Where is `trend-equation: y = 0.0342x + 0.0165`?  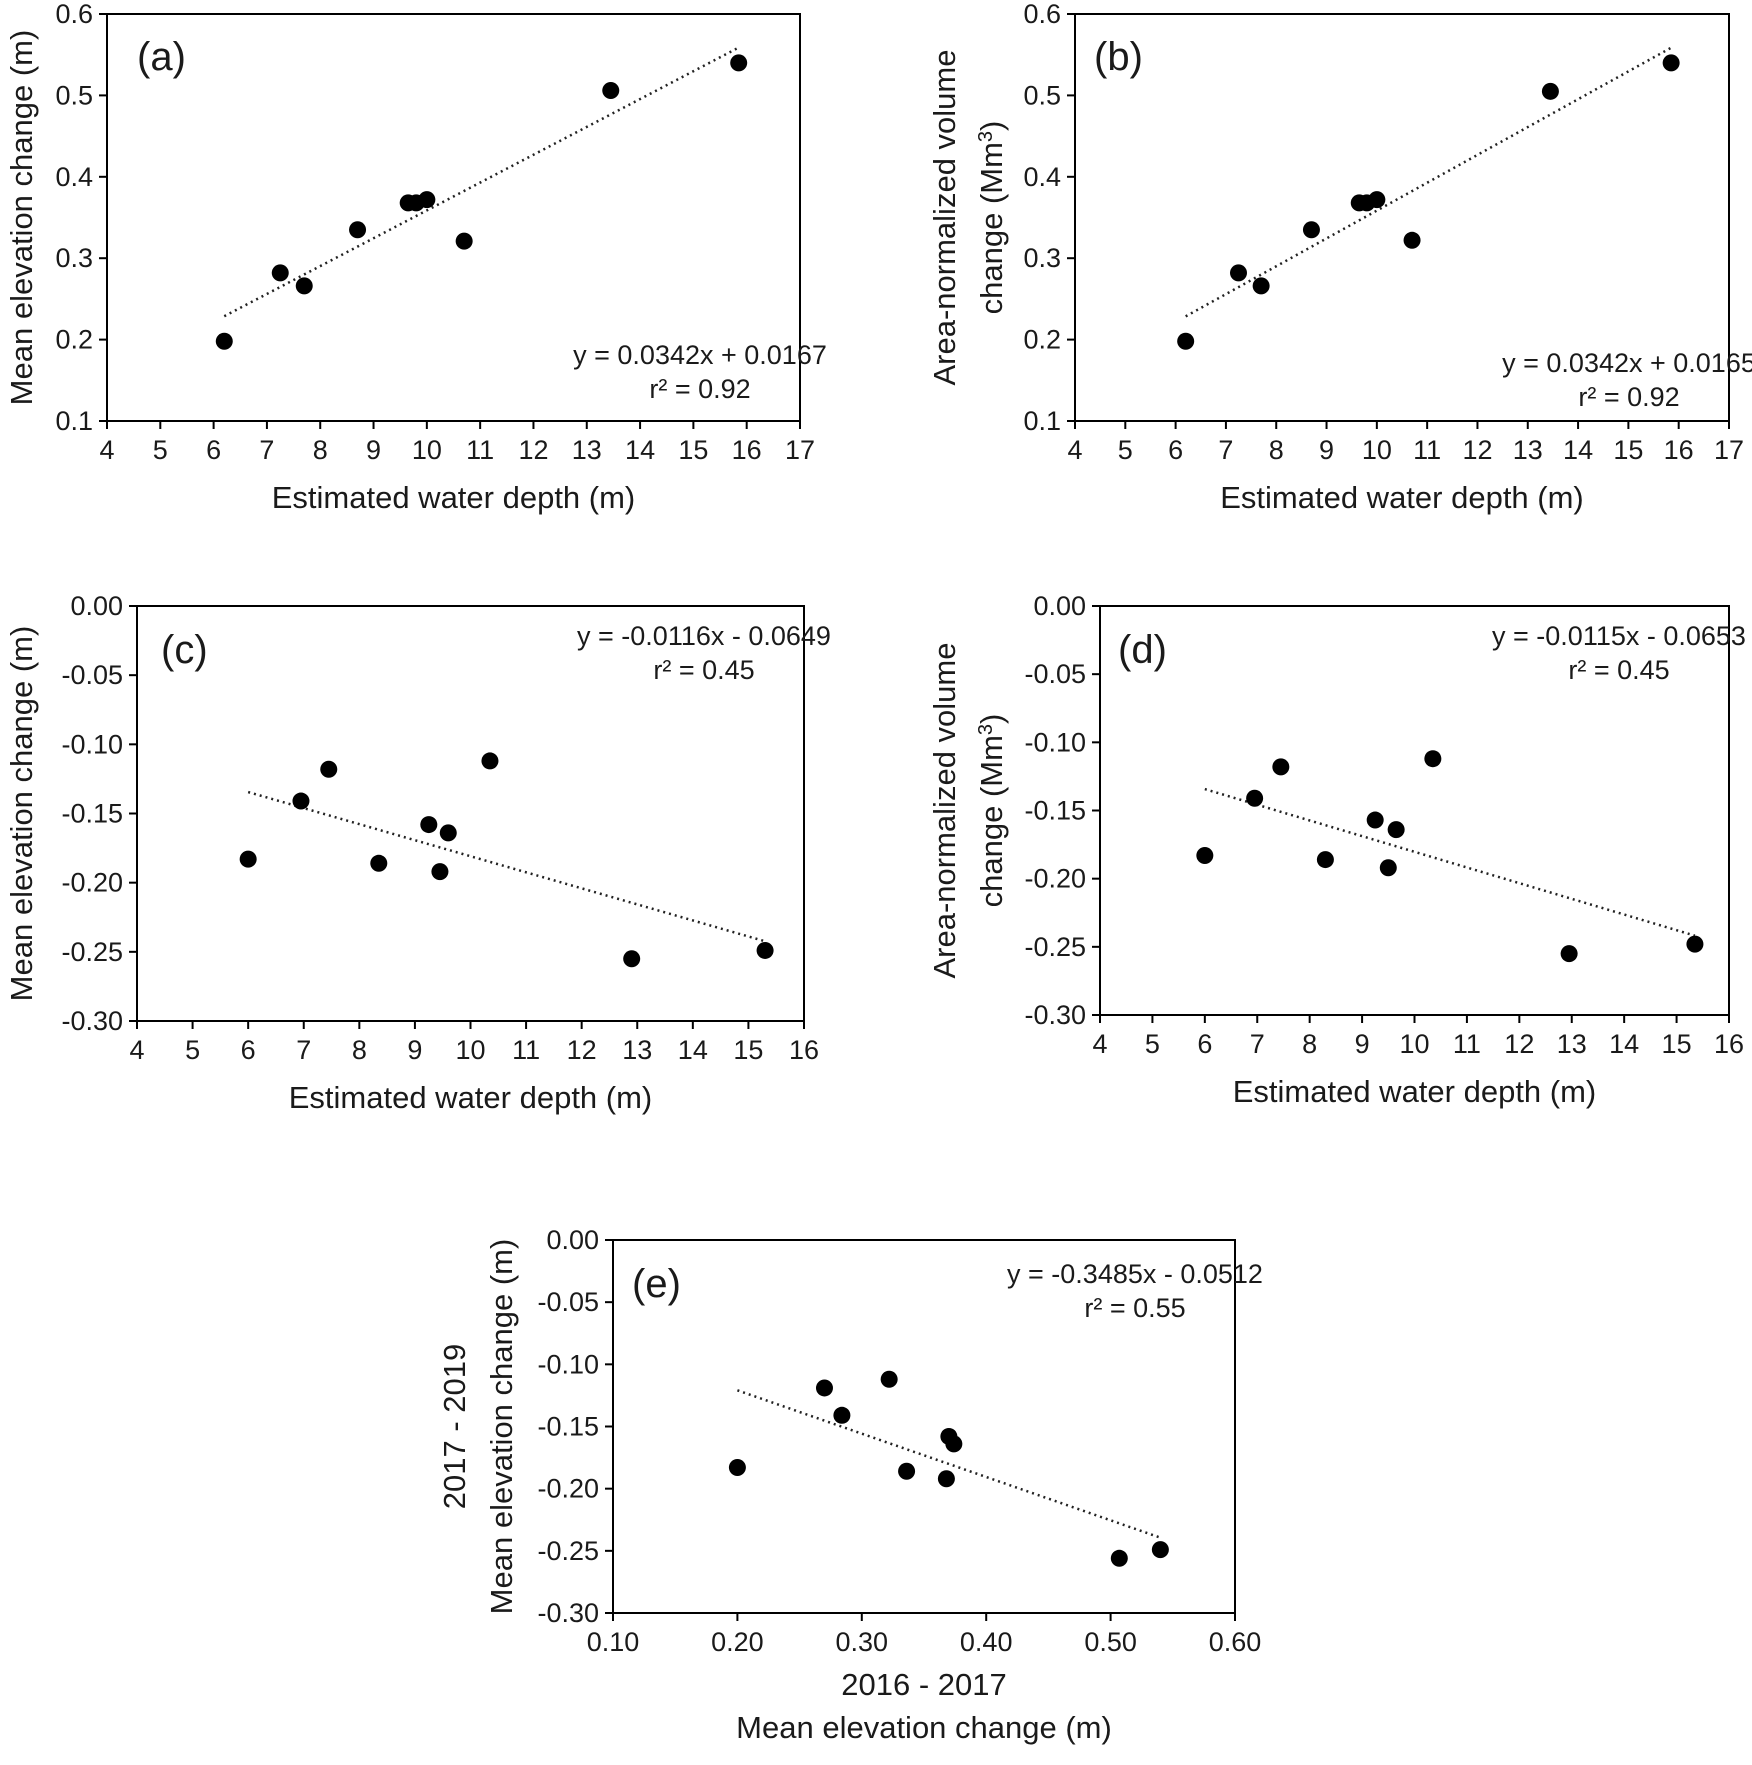 trend-equation: y = 0.0342x + 0.0165 is located at coordinates (1627, 363).